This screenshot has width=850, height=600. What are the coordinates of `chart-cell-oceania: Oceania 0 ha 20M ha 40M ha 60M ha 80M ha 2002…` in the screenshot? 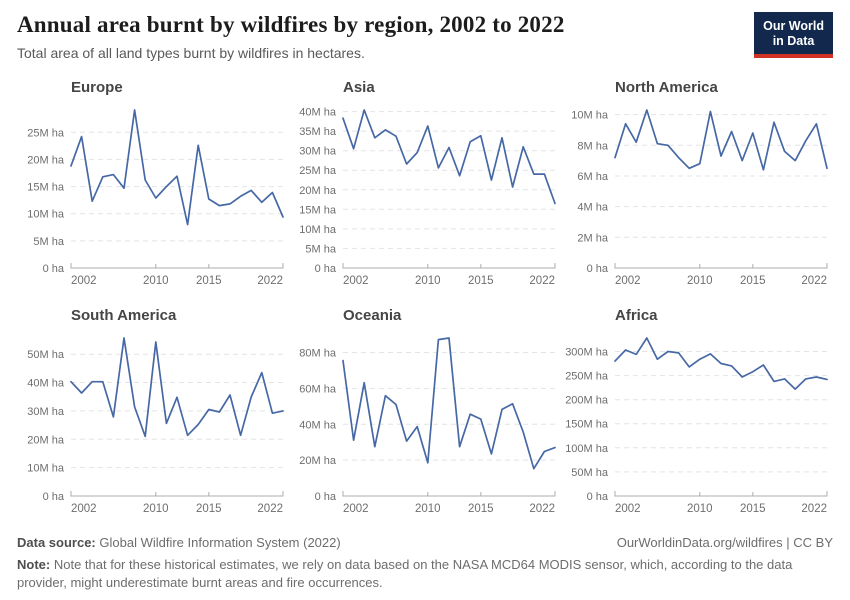 It's located at (425, 415).